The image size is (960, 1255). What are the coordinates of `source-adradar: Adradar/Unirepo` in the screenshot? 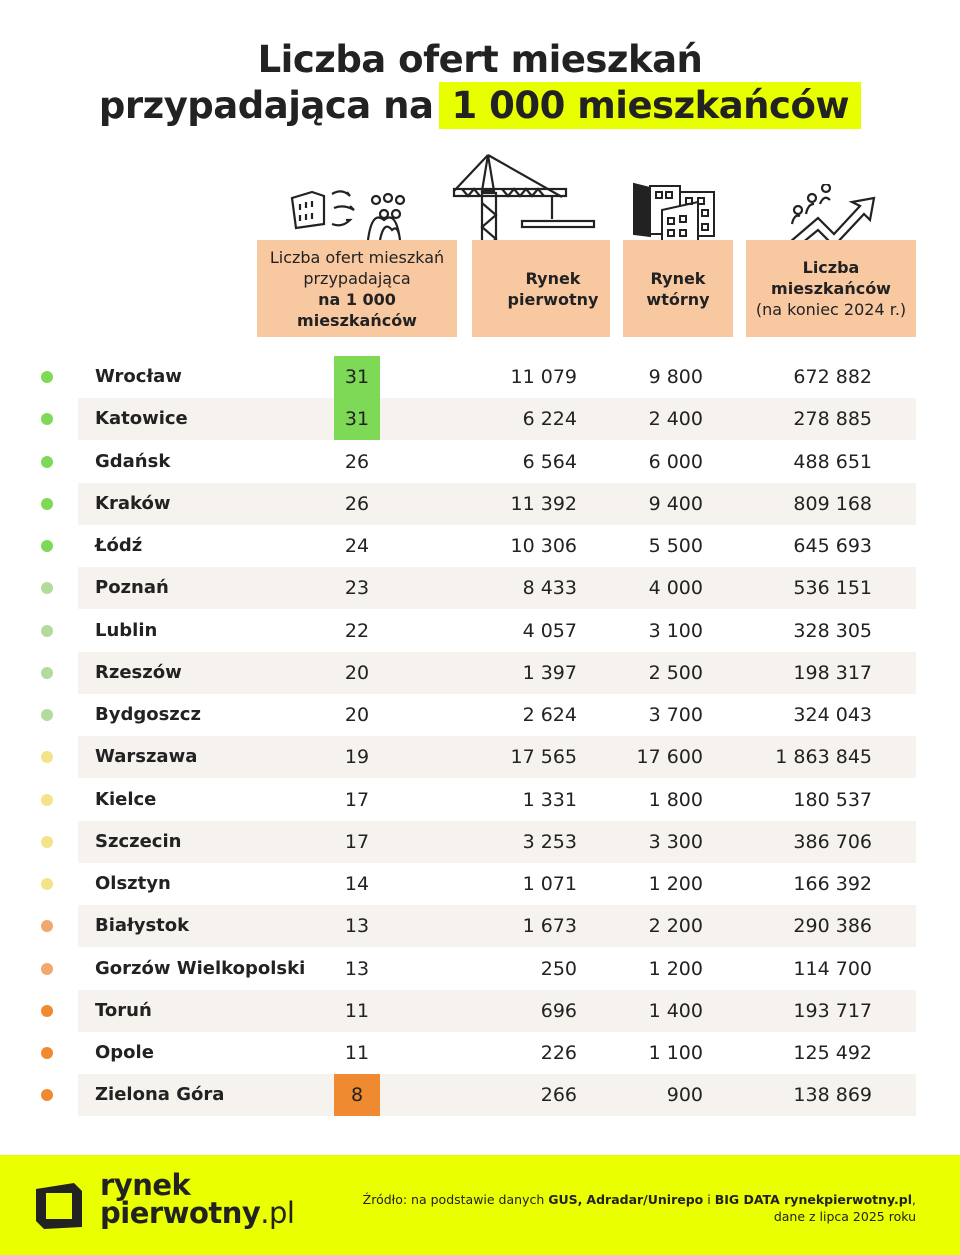 It's located at (645, 1199).